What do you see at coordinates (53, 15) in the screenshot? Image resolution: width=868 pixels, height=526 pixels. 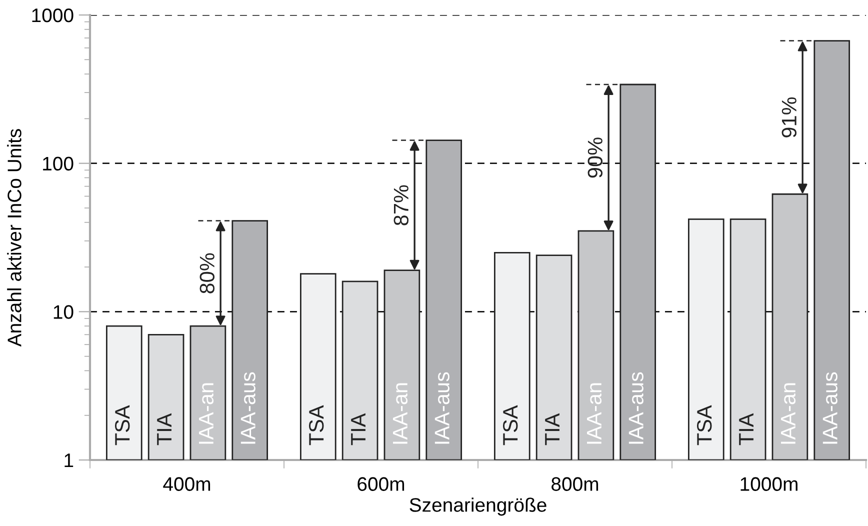 I see `y-tick-label: 1000` at bounding box center [53, 15].